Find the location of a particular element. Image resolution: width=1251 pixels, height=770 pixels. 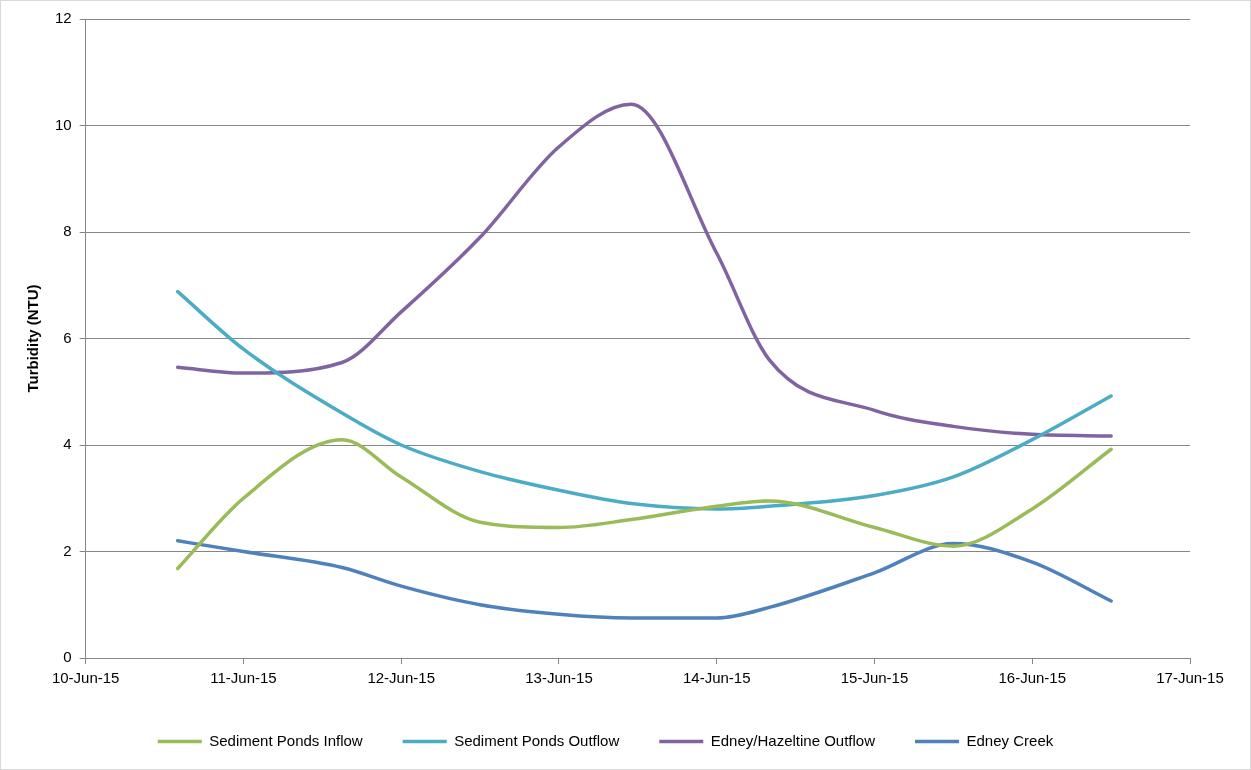

x-tick-label: 13-Jun-15 is located at coordinates (559, 678).